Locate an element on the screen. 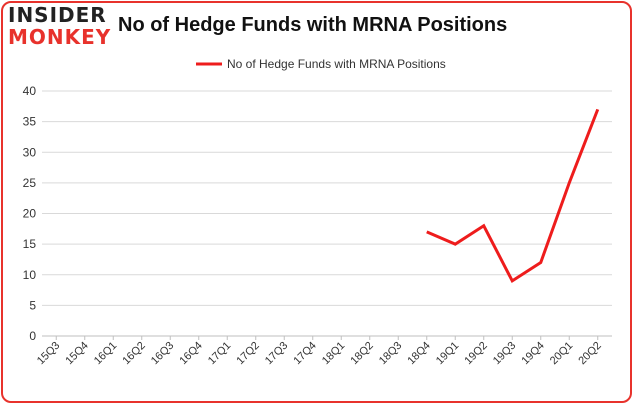 This screenshot has height=408, width=637. x-tick-label: 19Q1 is located at coordinates (448, 354).